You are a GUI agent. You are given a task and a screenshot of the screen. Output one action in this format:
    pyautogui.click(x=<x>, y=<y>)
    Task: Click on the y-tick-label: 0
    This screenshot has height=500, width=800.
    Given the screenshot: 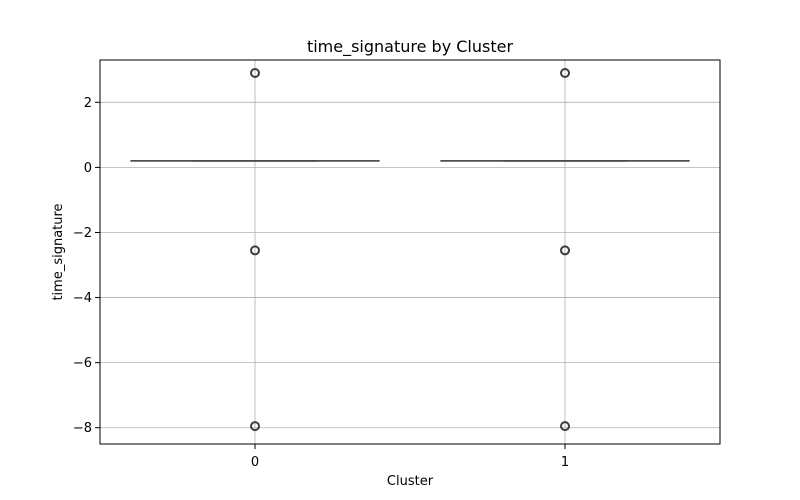 What is the action you would take?
    pyautogui.click(x=88, y=168)
    